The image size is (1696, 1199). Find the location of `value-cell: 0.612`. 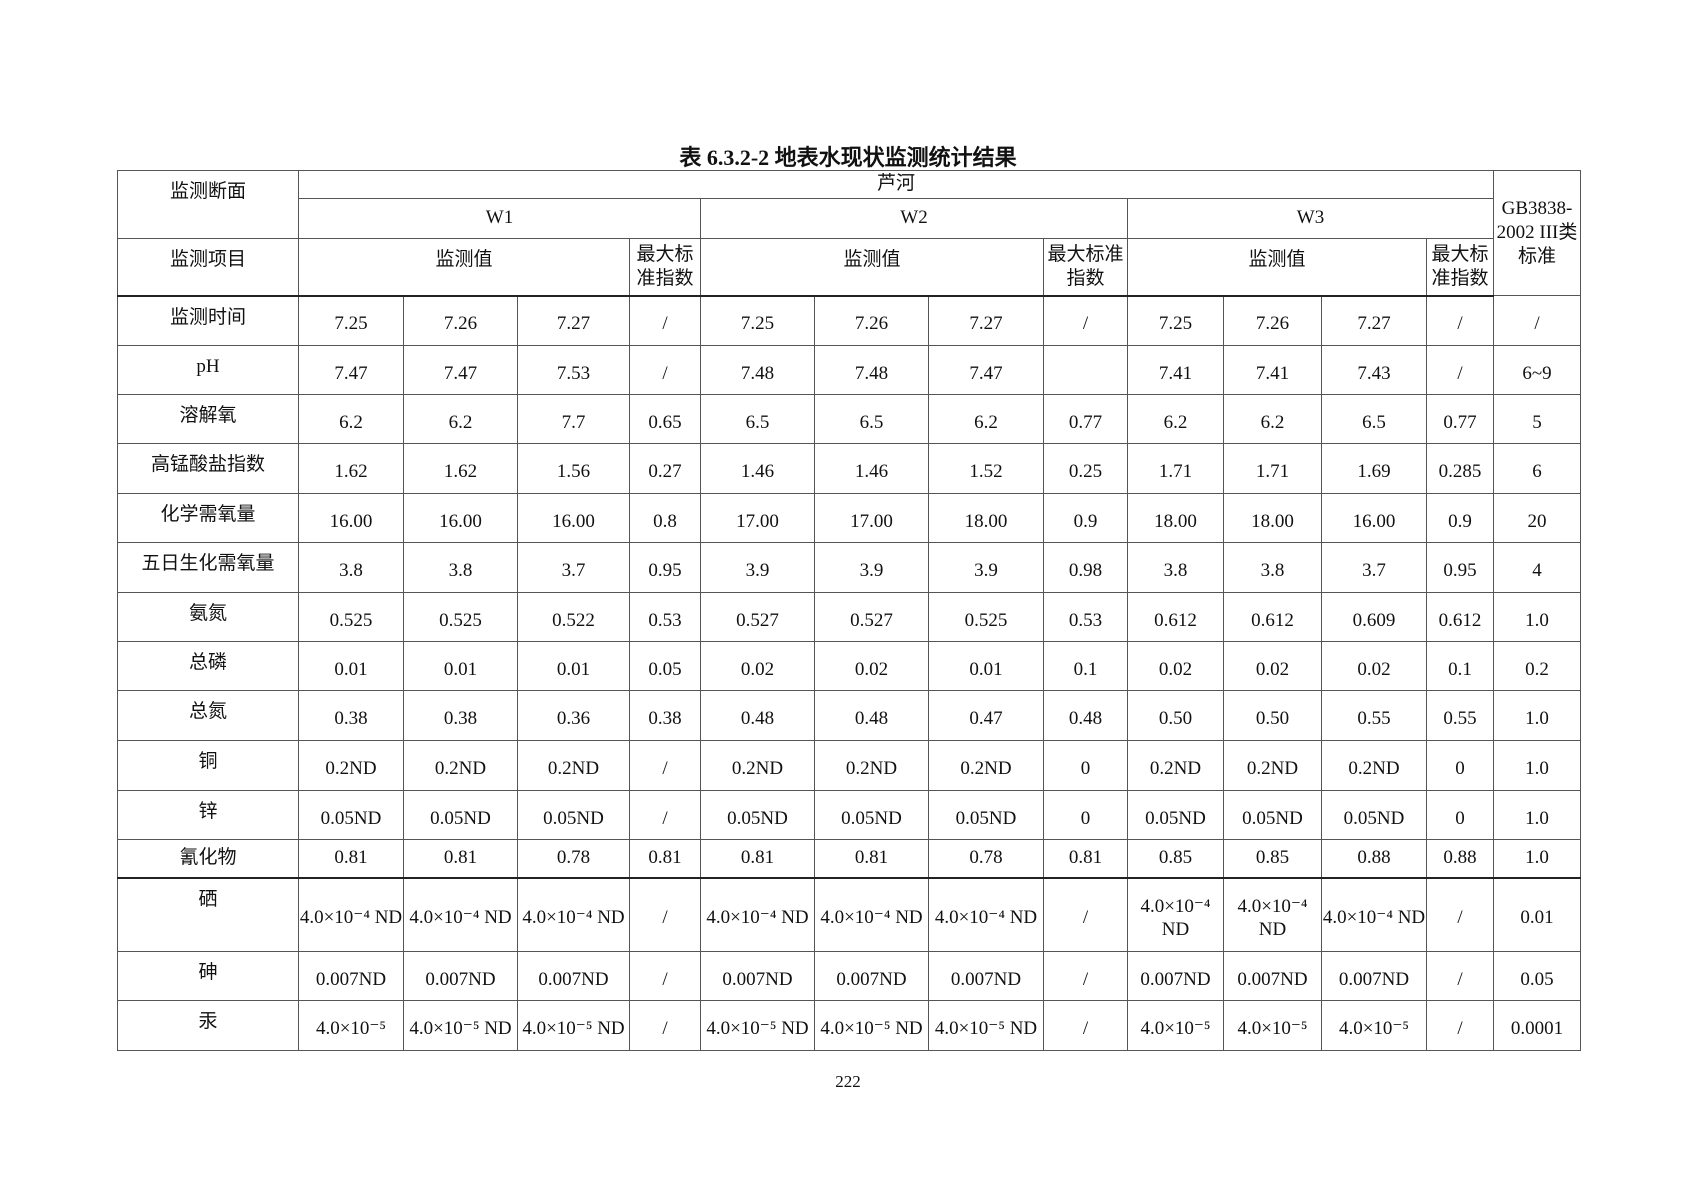

value-cell: 0.612 is located at coordinates (1272, 617).